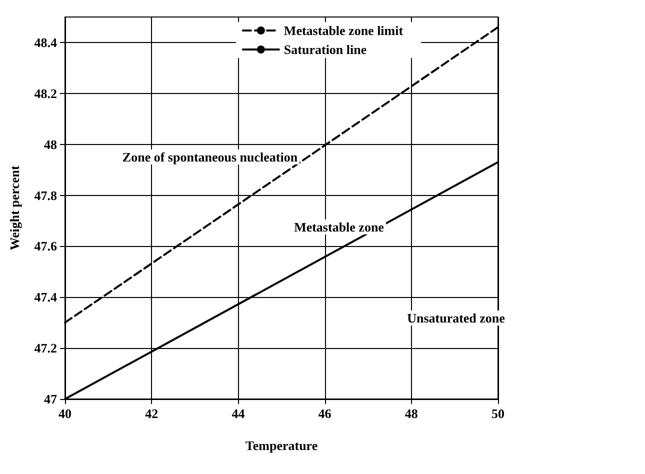 This screenshot has height=474, width=645. Describe the element at coordinates (239, 413) in the screenshot. I see `x-tick-label: 44` at that location.